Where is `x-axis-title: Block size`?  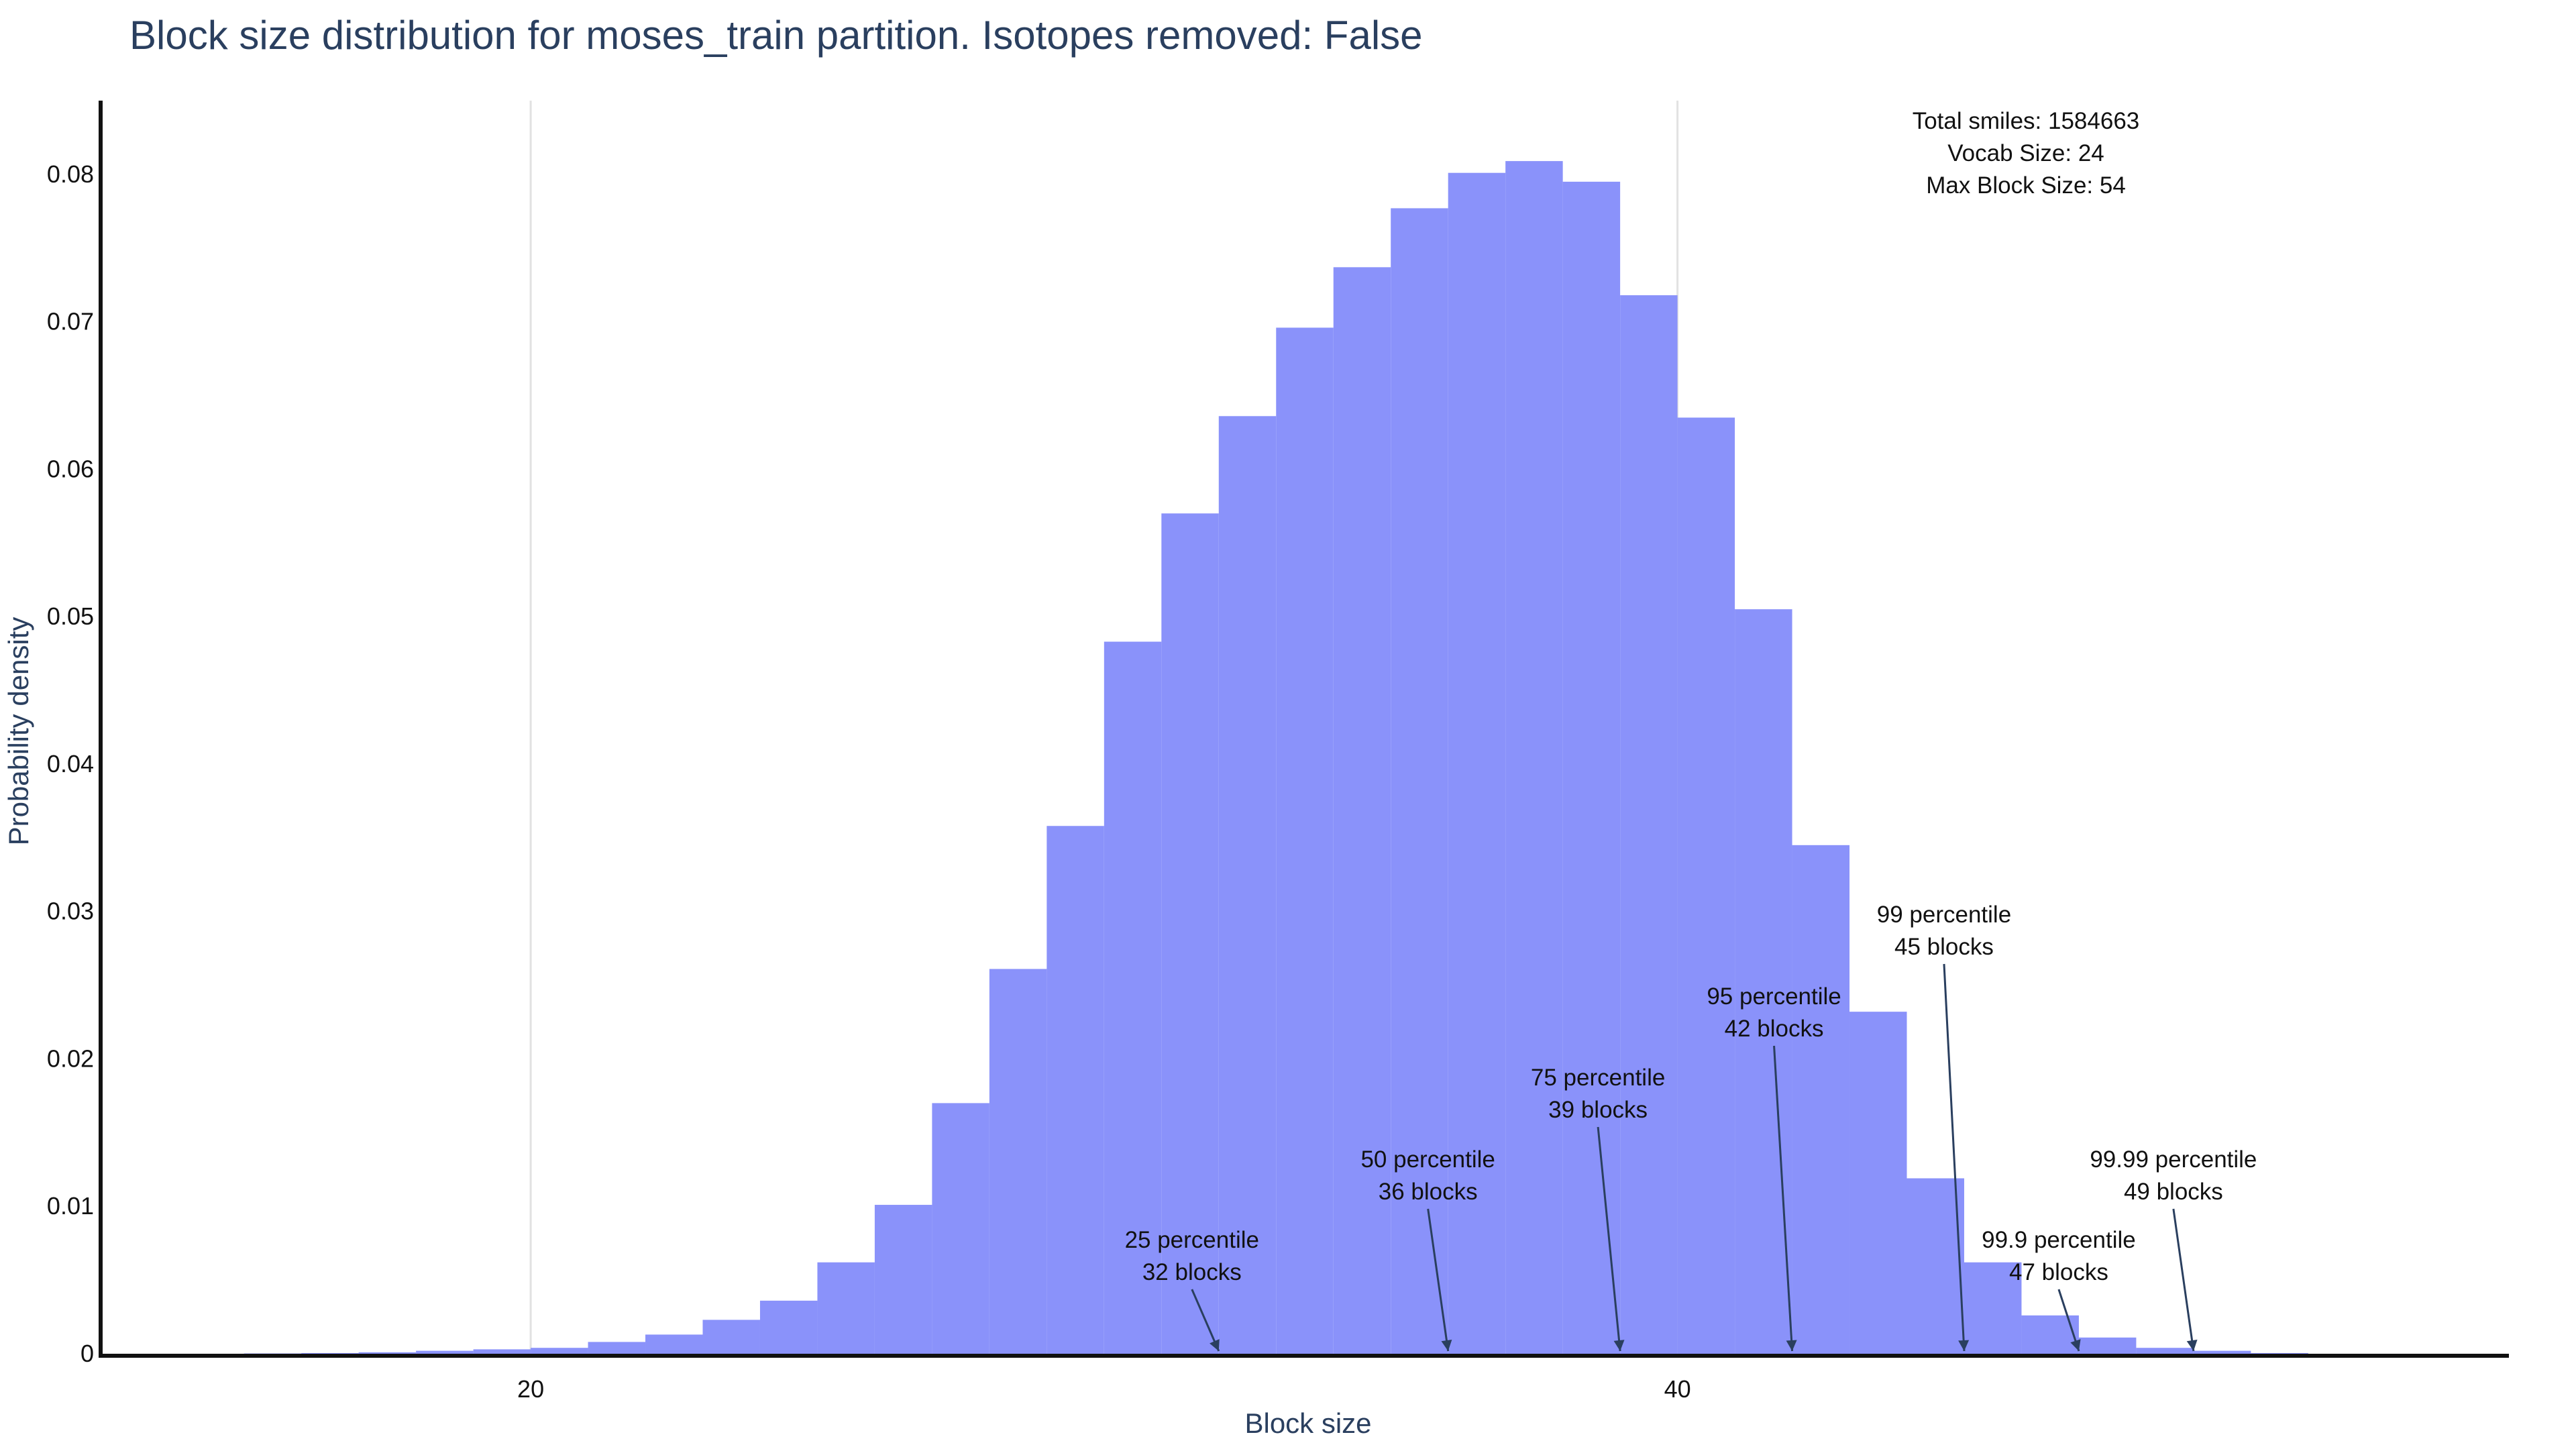 x-axis-title: Block size is located at coordinates (1308, 1423).